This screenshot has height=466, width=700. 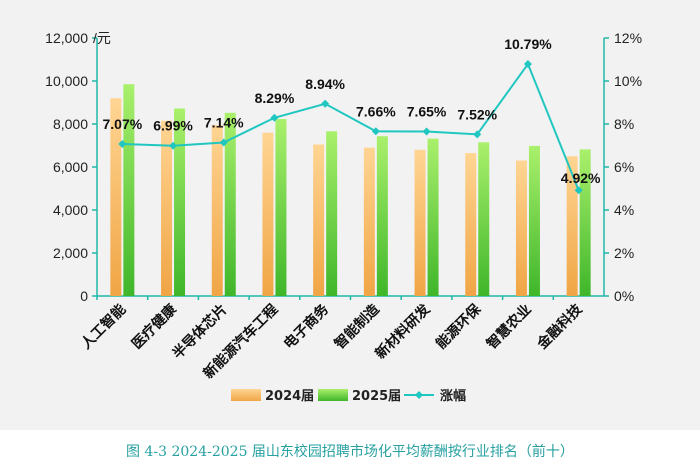 I want to click on left-tick-label: 4,000, so click(x=70, y=210).